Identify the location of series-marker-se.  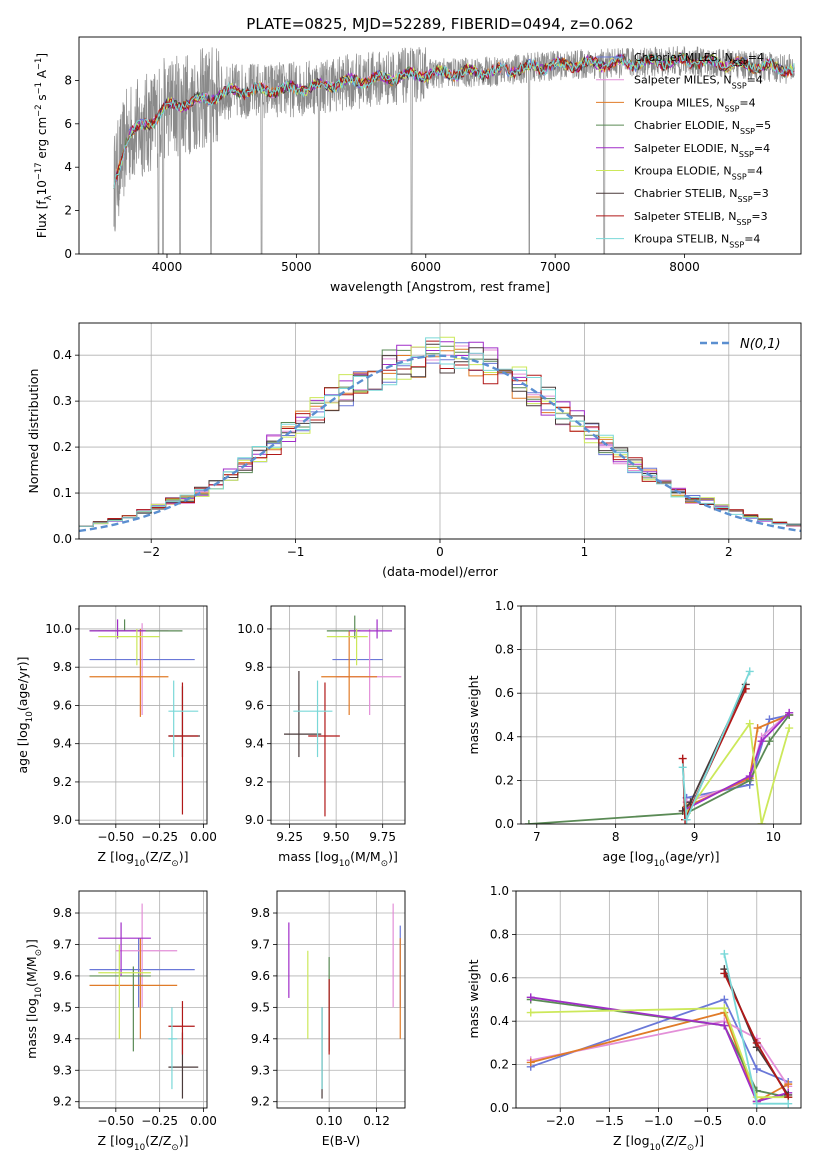
(749, 776).